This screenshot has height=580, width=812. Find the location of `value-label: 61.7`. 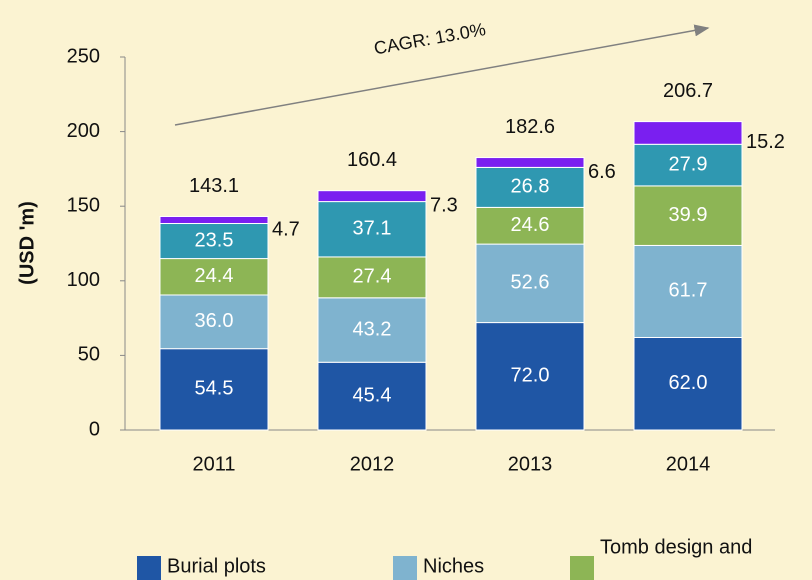

value-label: 61.7 is located at coordinates (688, 291).